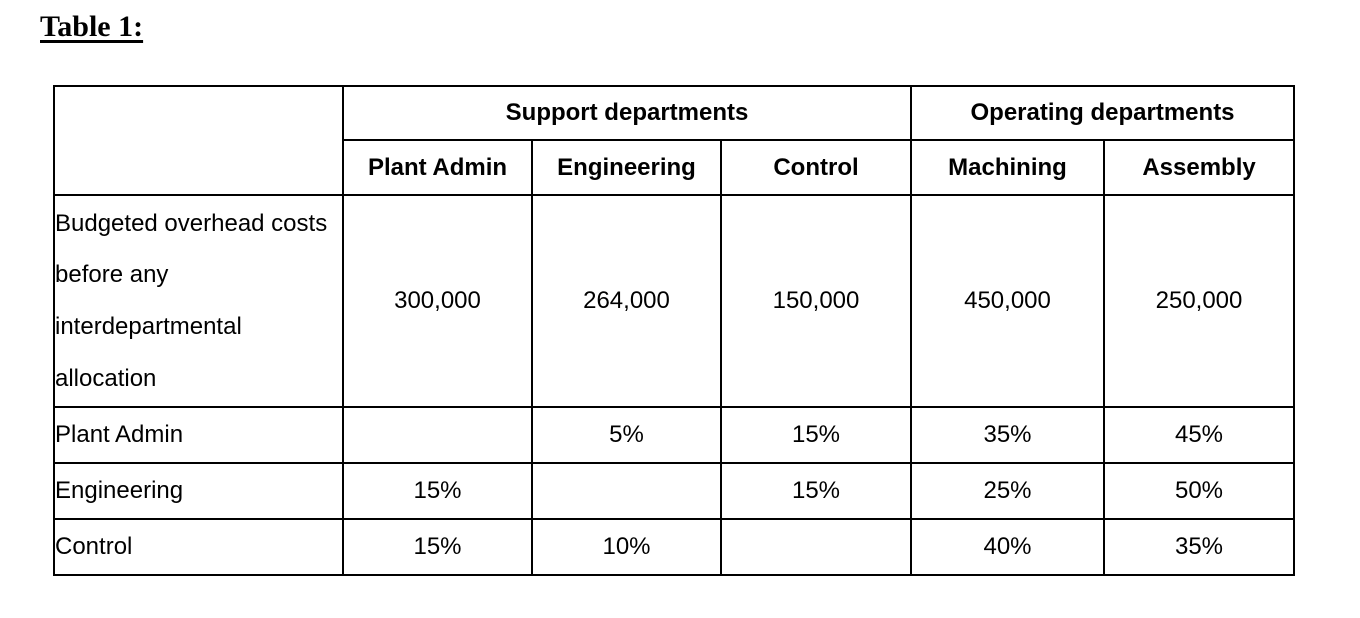 The width and height of the screenshot is (1360, 618). I want to click on cell-engineering-engineering, so click(626, 491).